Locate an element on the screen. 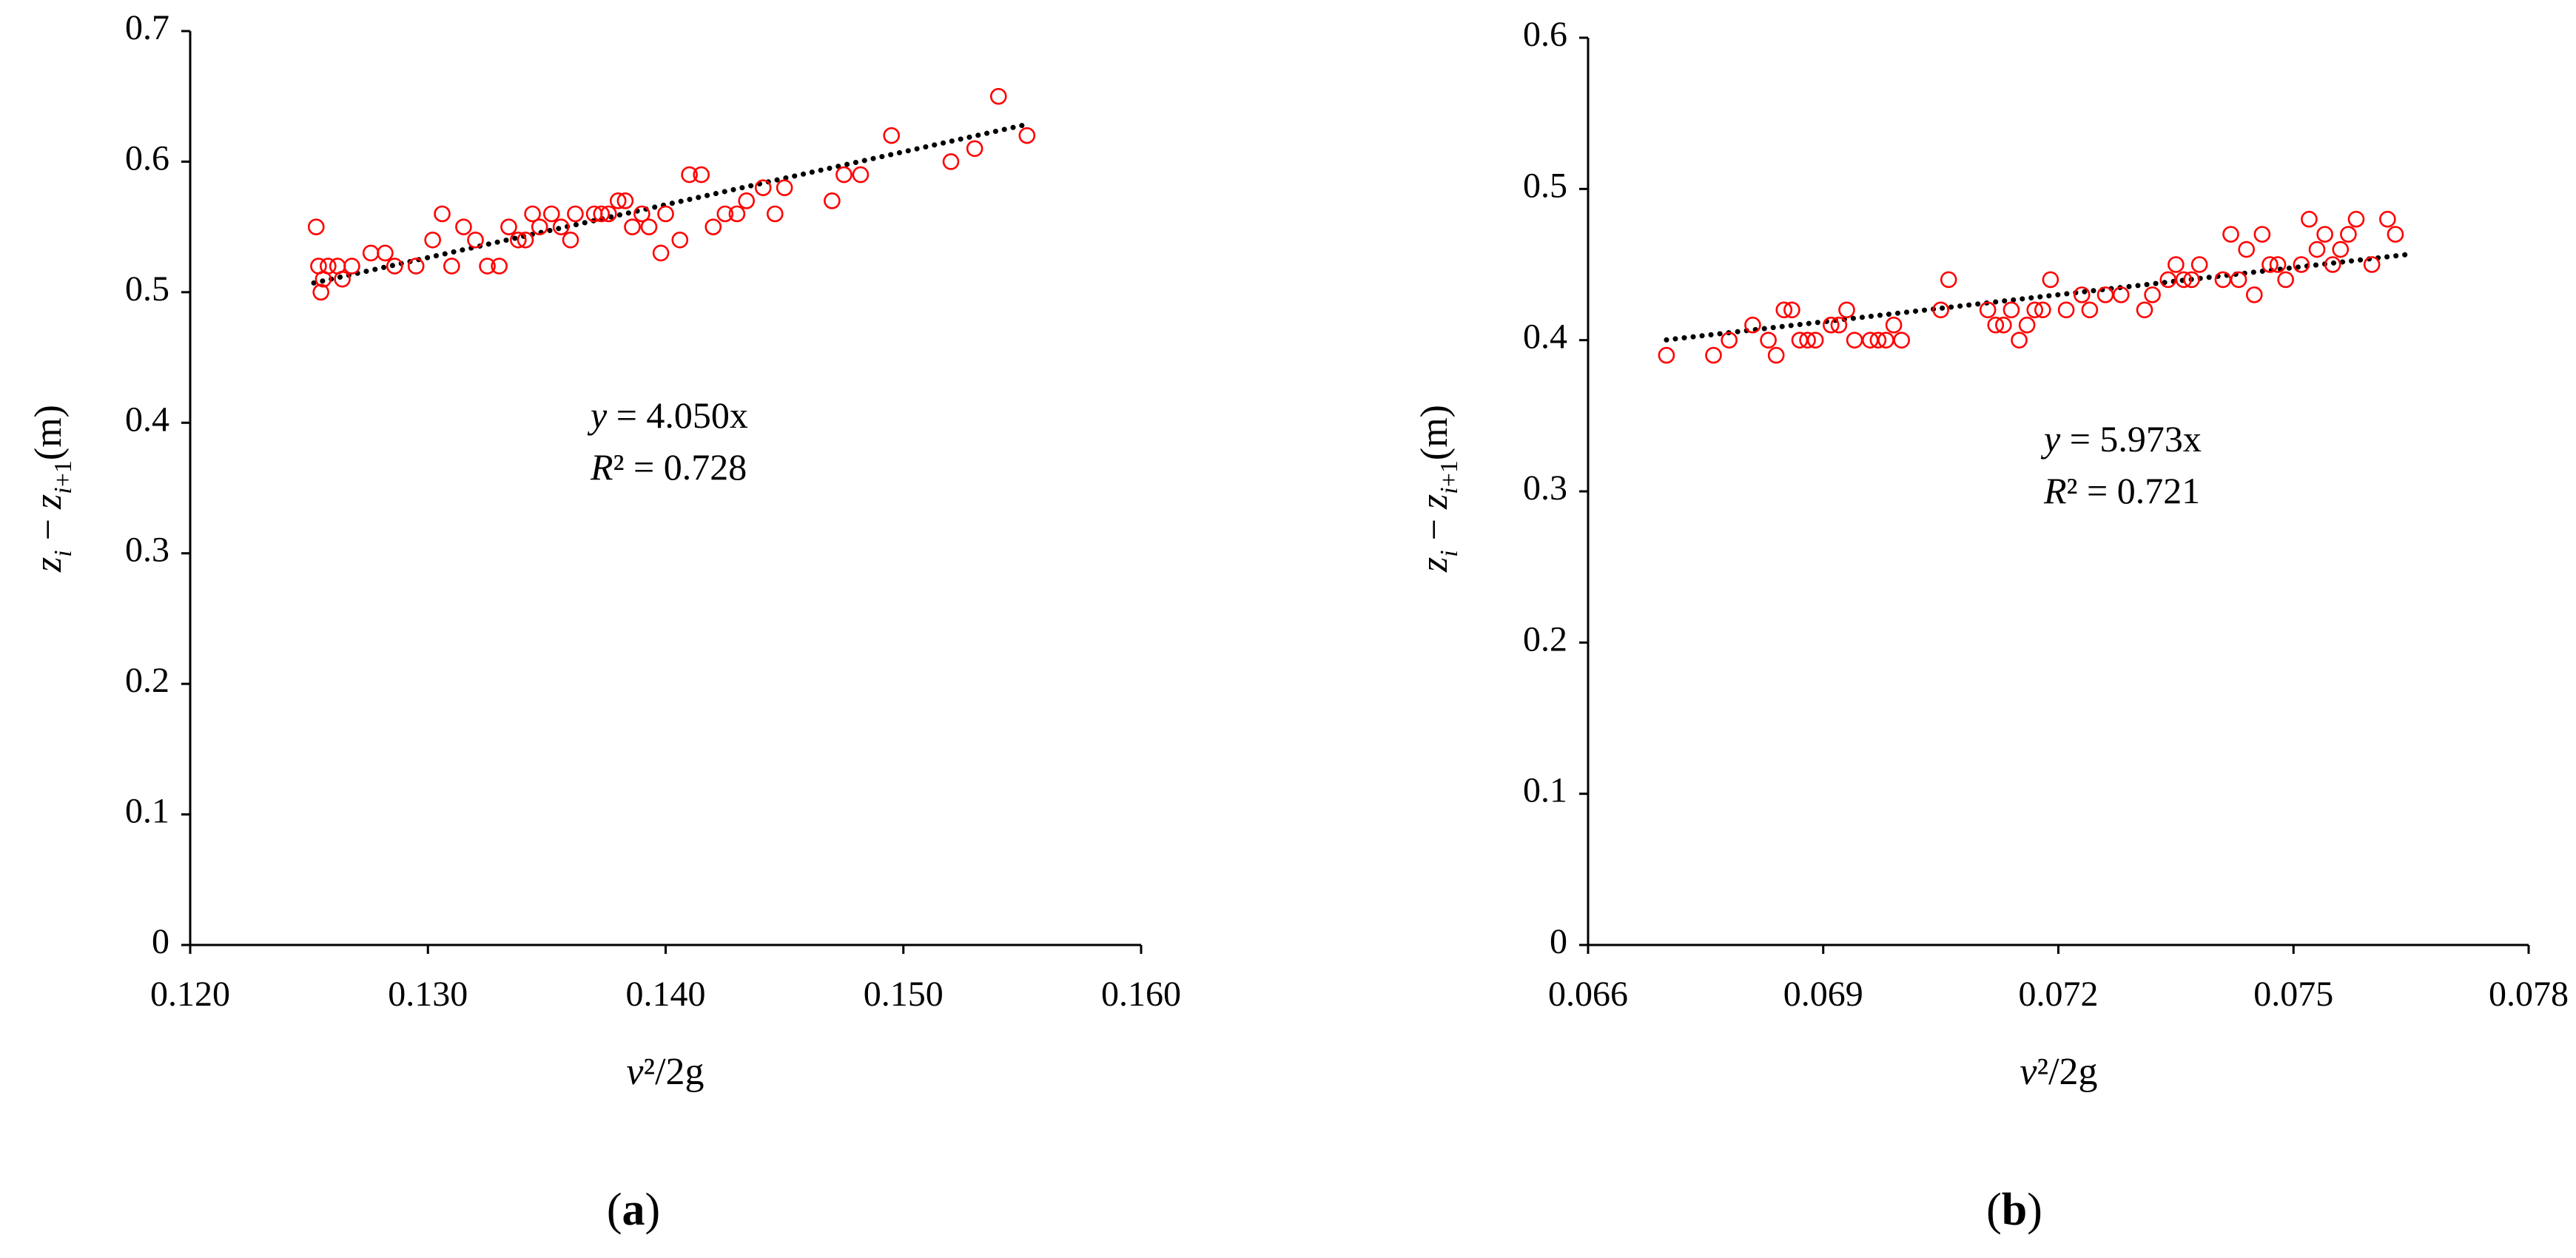  x-tick-label: 0.120 is located at coordinates (190, 994).